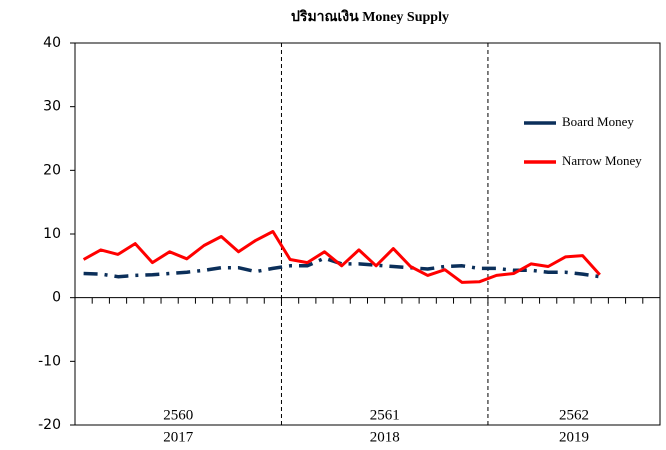 This screenshot has height=450, width=666. Describe the element at coordinates (598, 121) in the screenshot. I see `legend-label: Board Money` at that location.